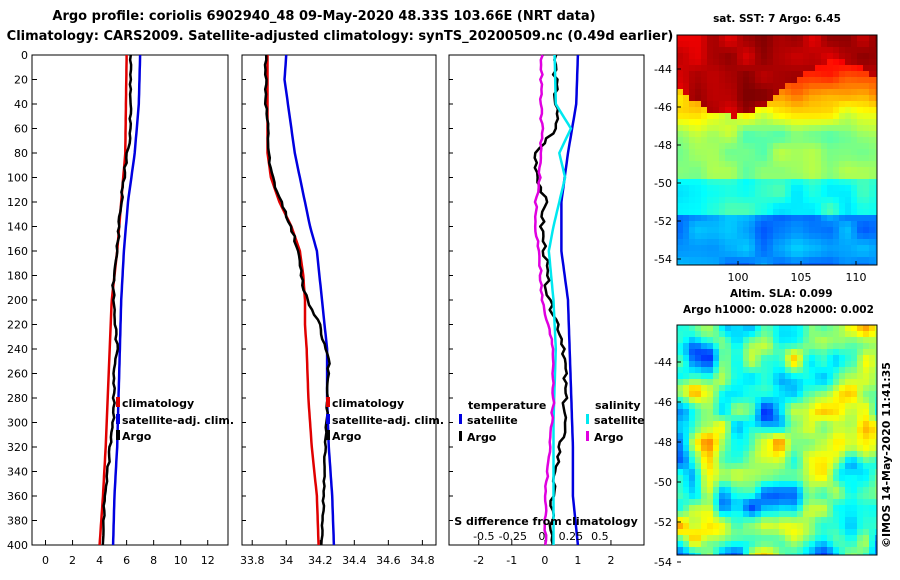 Image resolution: width=900 pixels, height=580 pixels. What do you see at coordinates (511, 560) in the screenshot?
I see `x-tick-label: -1` at bounding box center [511, 560].